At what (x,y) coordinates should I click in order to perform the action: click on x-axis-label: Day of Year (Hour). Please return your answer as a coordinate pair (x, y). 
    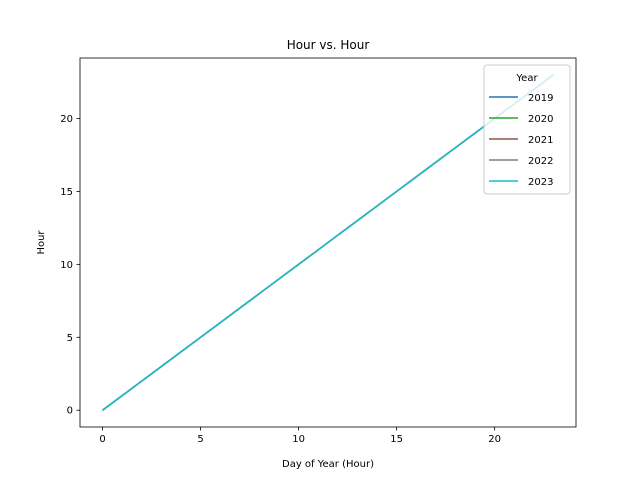
    Looking at the image, I should click on (328, 464).